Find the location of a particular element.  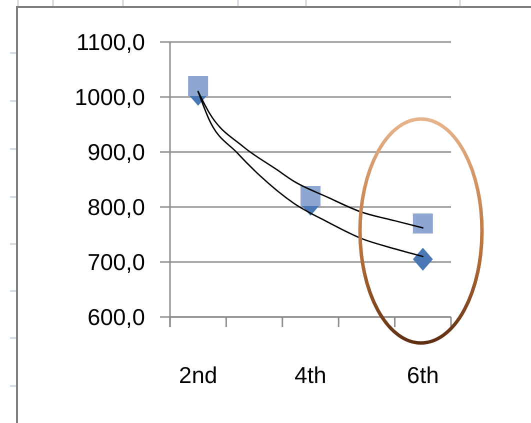

y-tick-label: 700,0 is located at coordinates (116, 262).